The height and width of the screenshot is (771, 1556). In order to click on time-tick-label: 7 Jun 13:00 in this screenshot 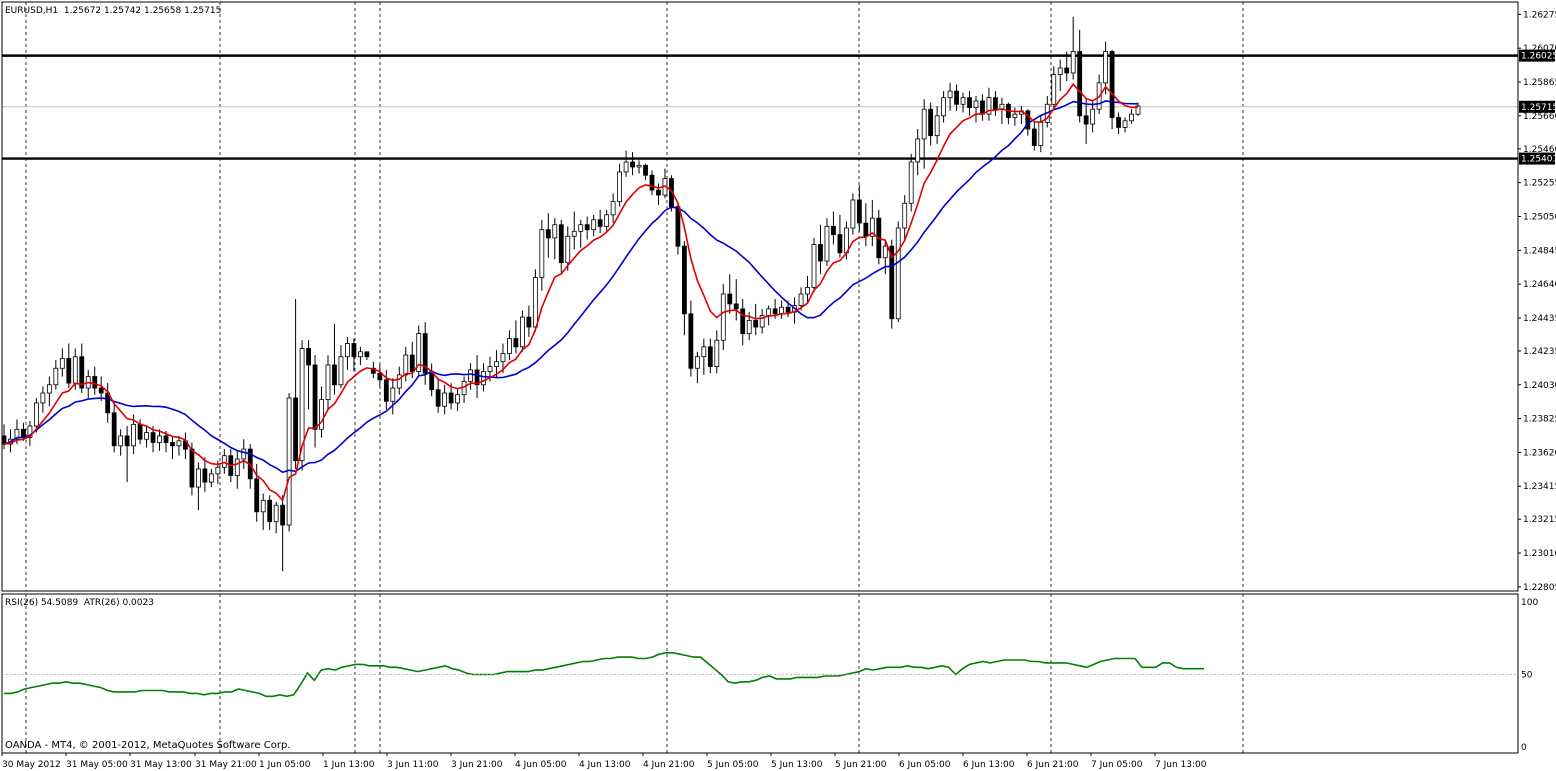, I will do `click(1181, 765)`.